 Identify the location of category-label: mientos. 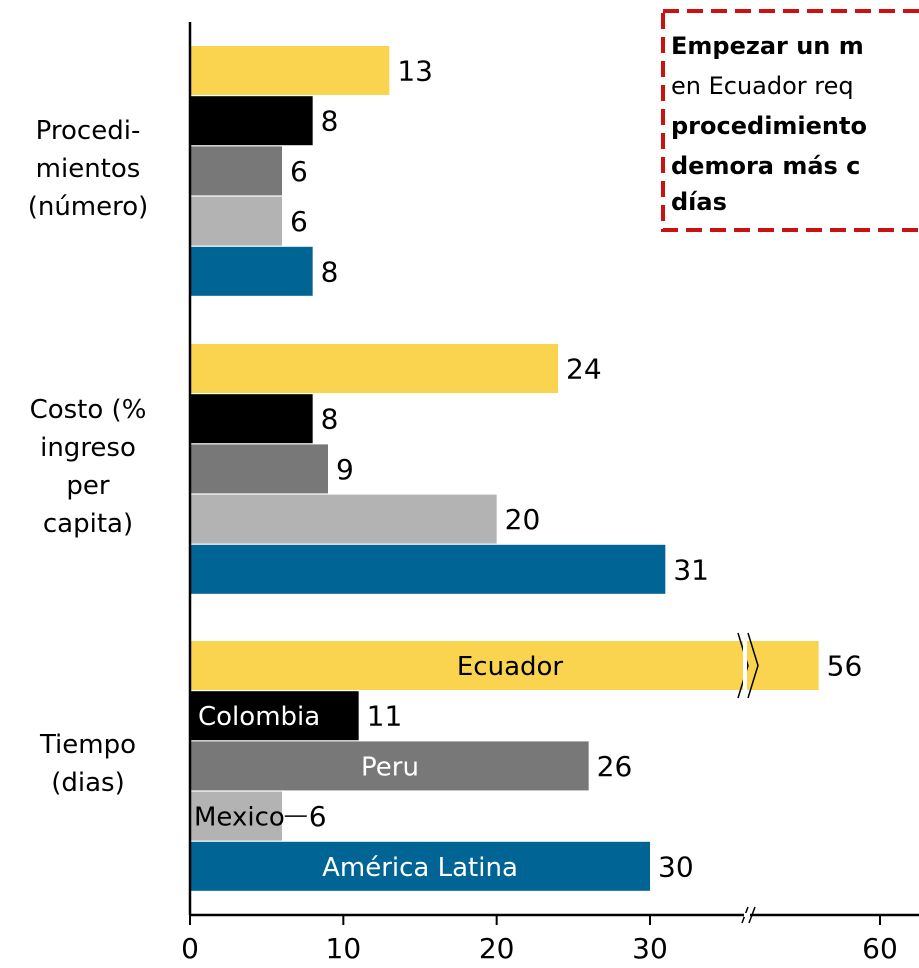
(88, 169).